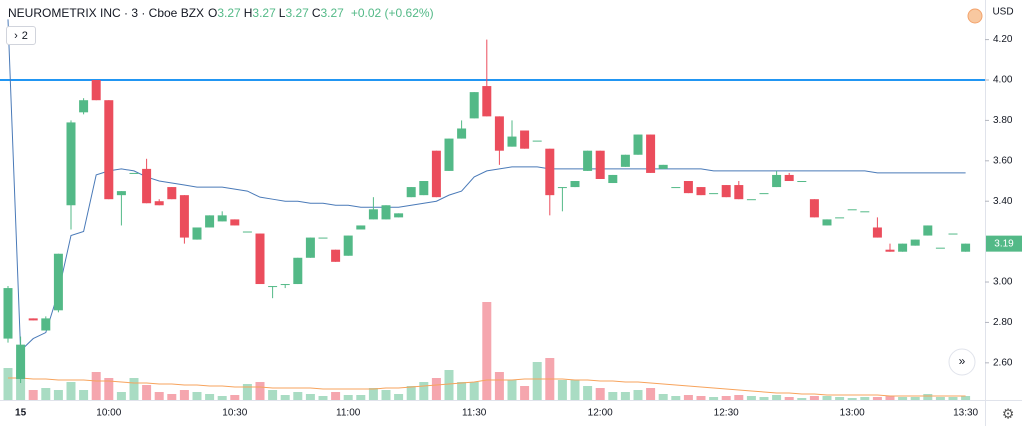 The image size is (1022, 426). I want to click on ohlc-label: C, so click(316, 13).